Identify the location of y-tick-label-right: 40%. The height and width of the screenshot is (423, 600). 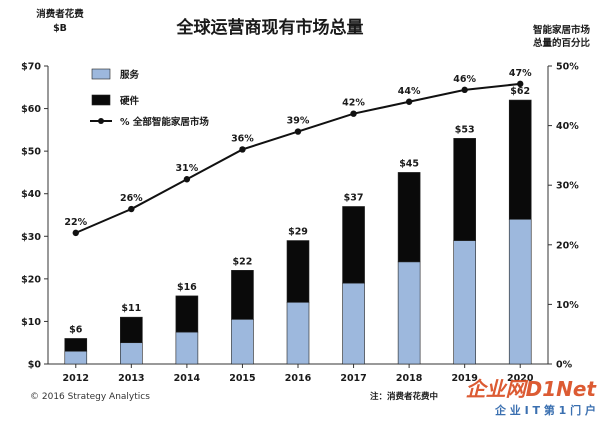
(567, 126).